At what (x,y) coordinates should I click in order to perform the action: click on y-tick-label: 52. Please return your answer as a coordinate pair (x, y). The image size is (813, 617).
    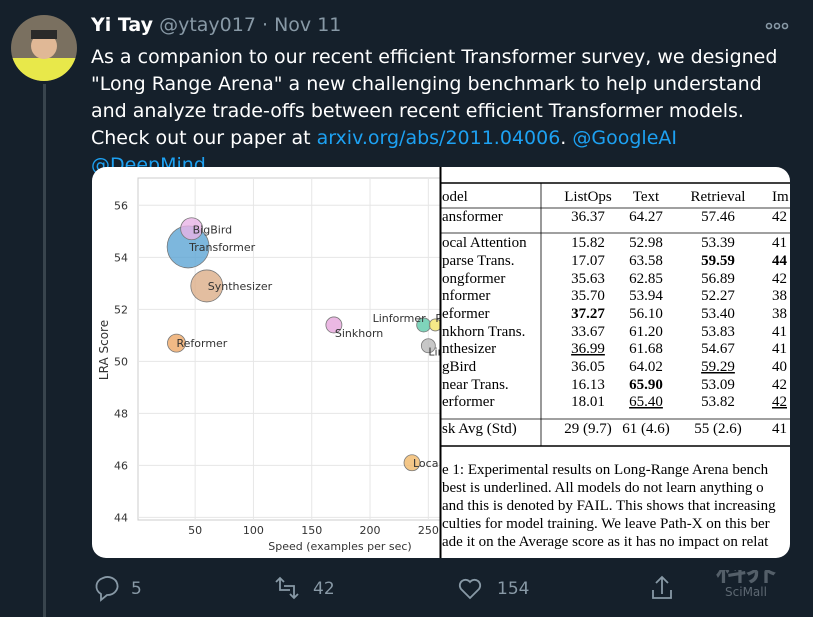
    Looking at the image, I should click on (121, 309).